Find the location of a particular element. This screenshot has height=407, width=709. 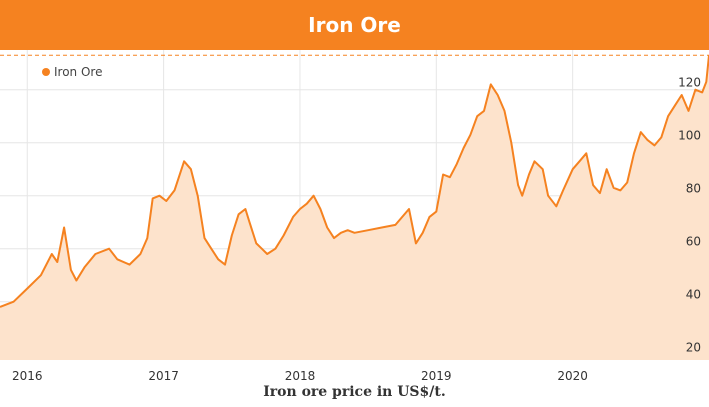

x-tick-label: 2018 is located at coordinates (300, 376).